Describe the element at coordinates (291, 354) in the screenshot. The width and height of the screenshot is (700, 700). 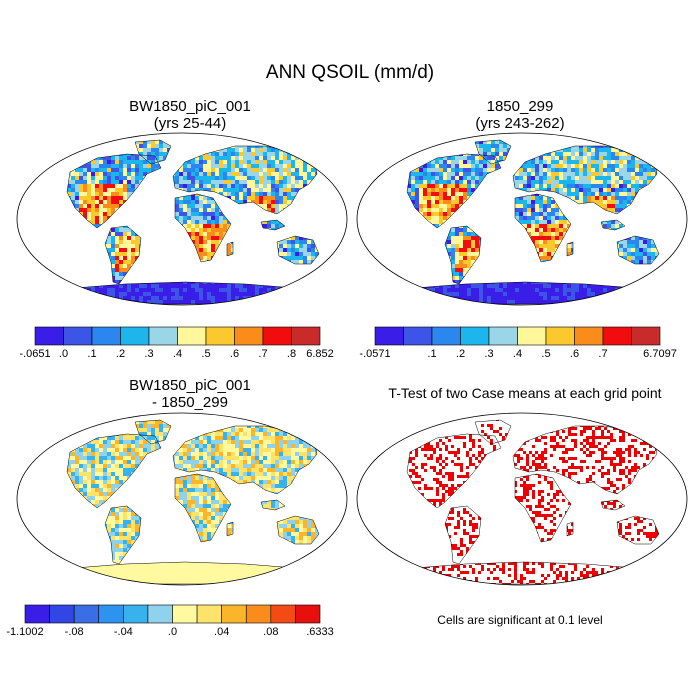
I see `colorbar-tick-label: .8` at that location.